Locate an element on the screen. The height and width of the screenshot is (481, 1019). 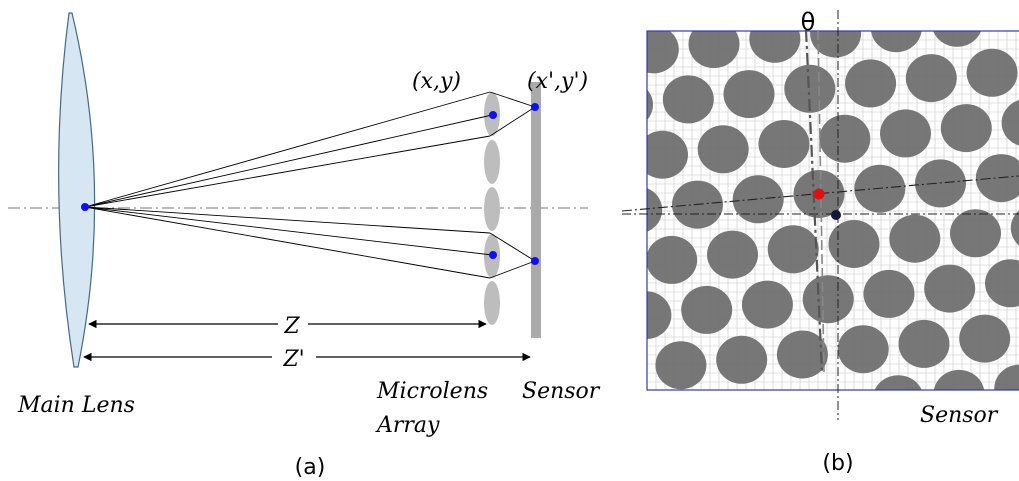
ray-bundle-upper is located at coordinates (310, 149).